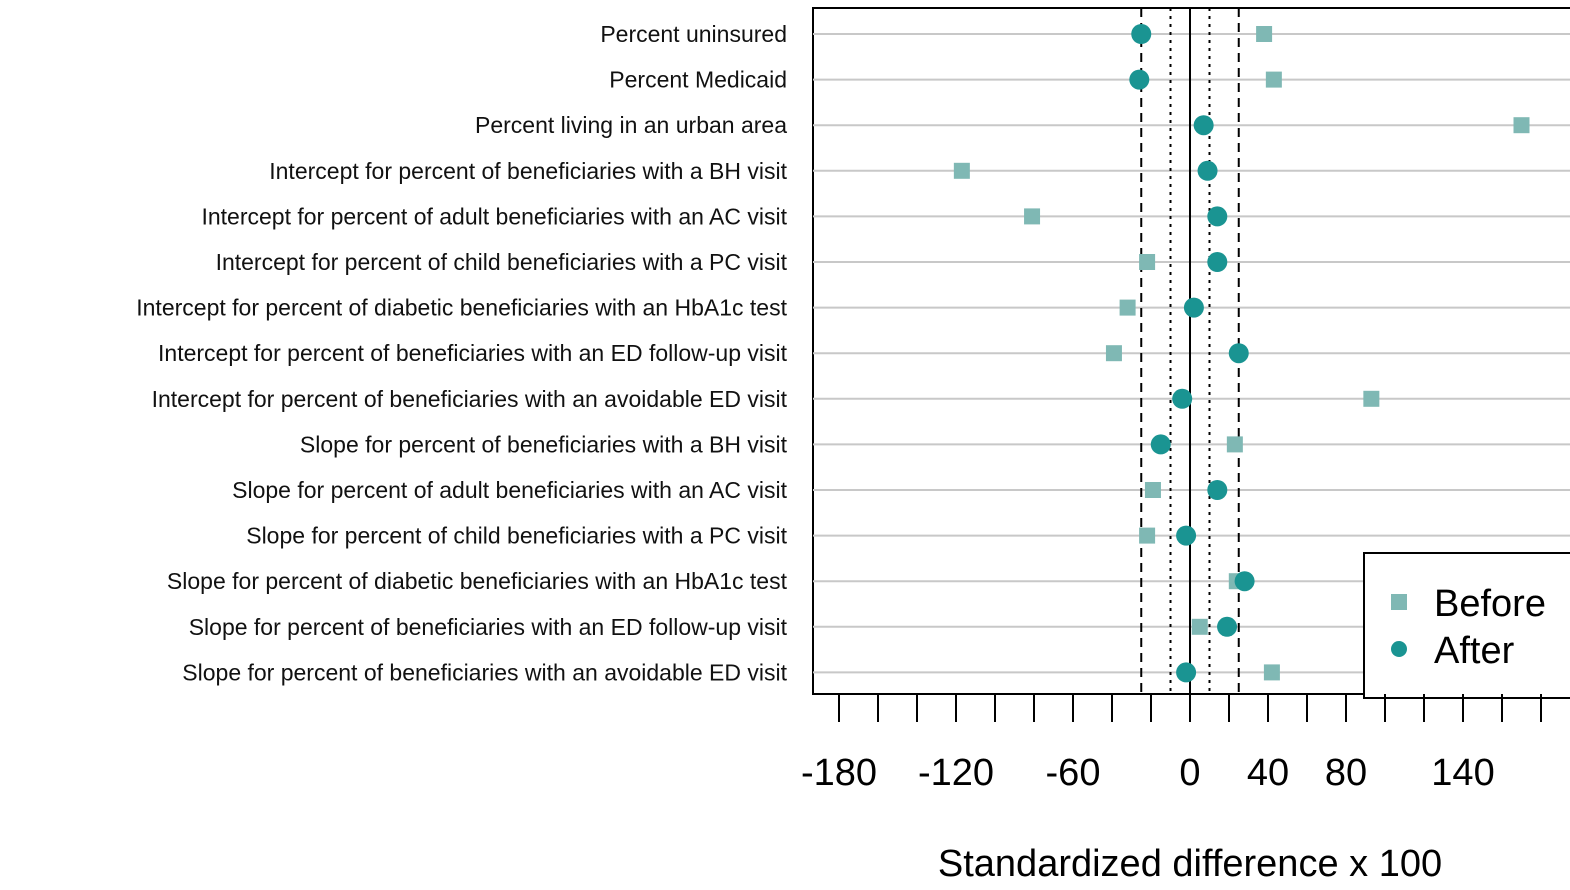 This screenshot has width=1570, height=890. Describe the element at coordinates (693, 34) in the screenshot. I see `category-label: Percent uninsured` at that location.